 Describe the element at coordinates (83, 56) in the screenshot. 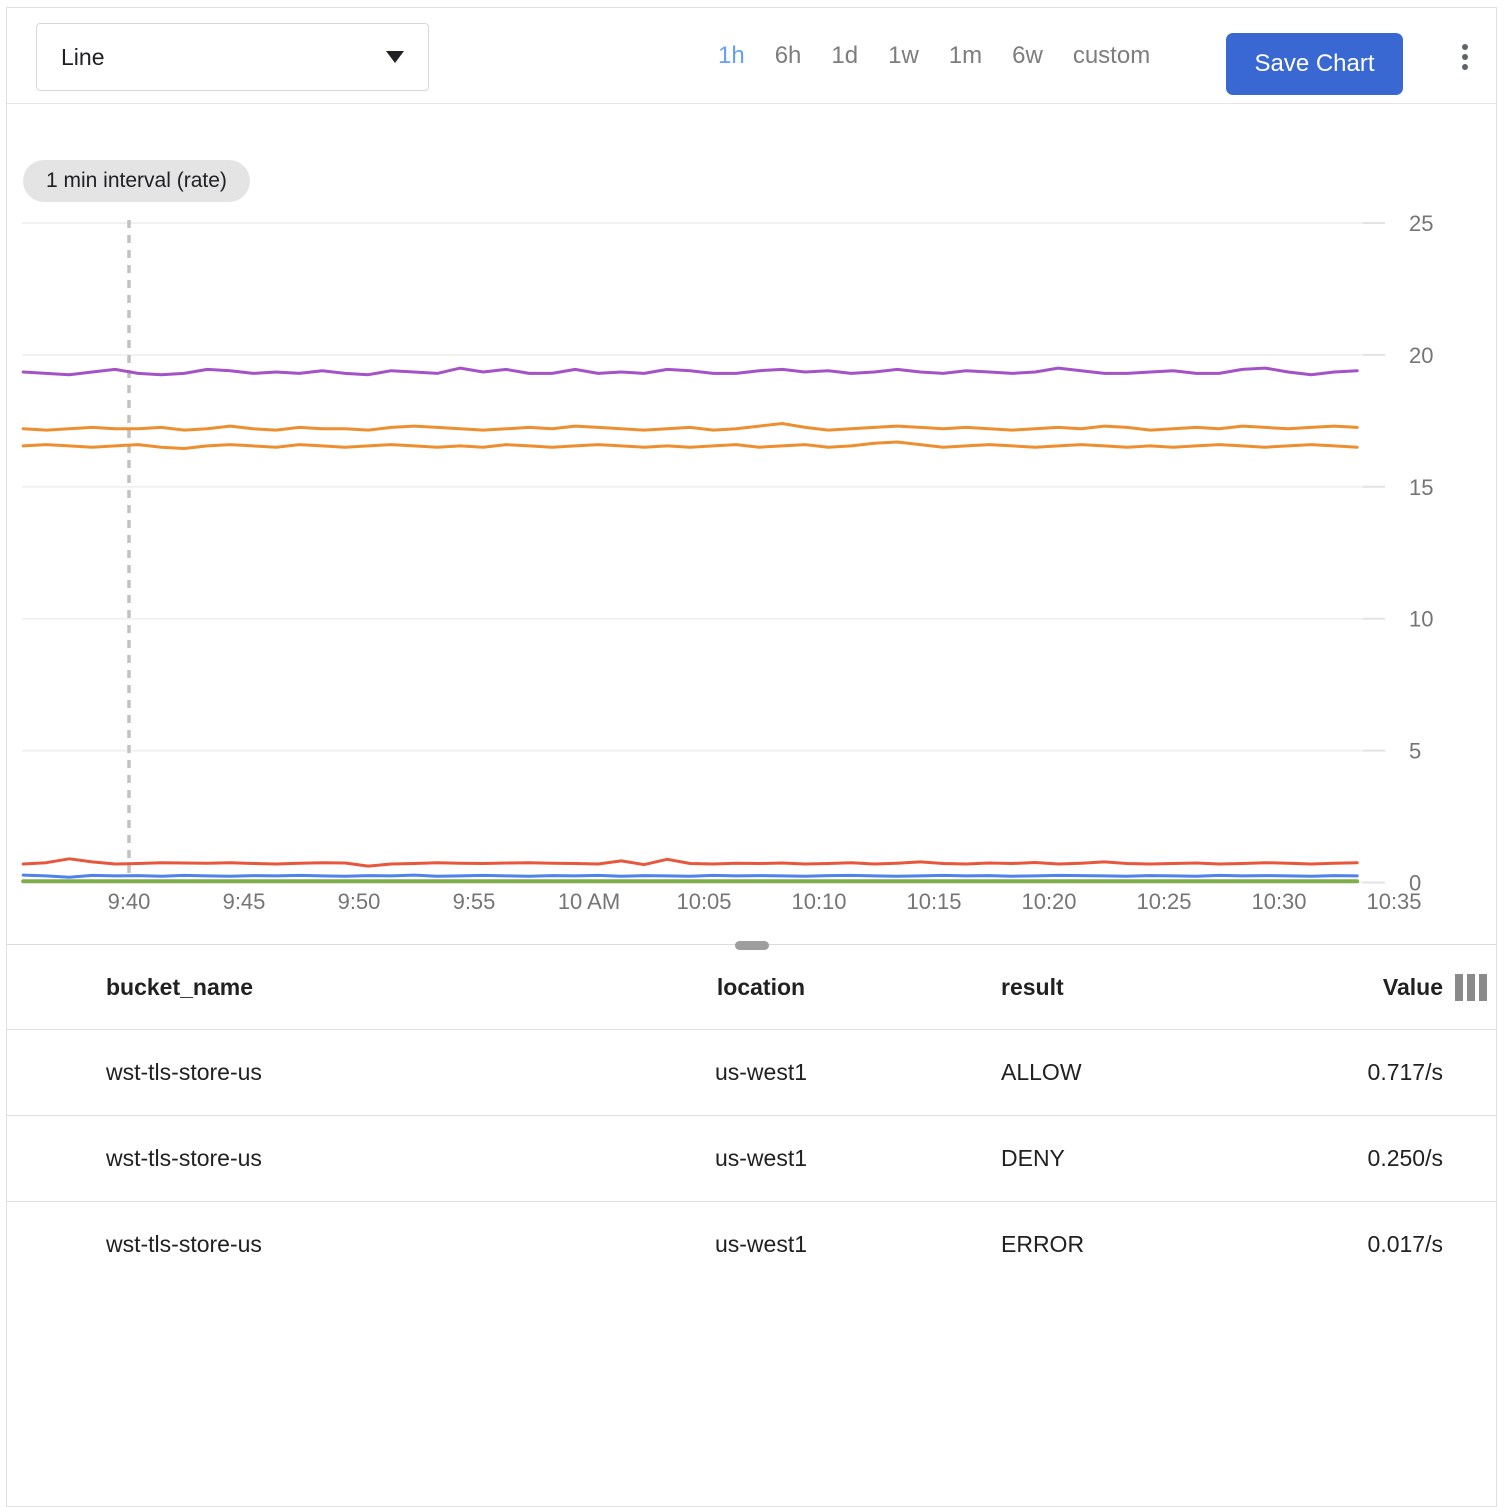

I see `chart-type-selected-value: Line` at that location.